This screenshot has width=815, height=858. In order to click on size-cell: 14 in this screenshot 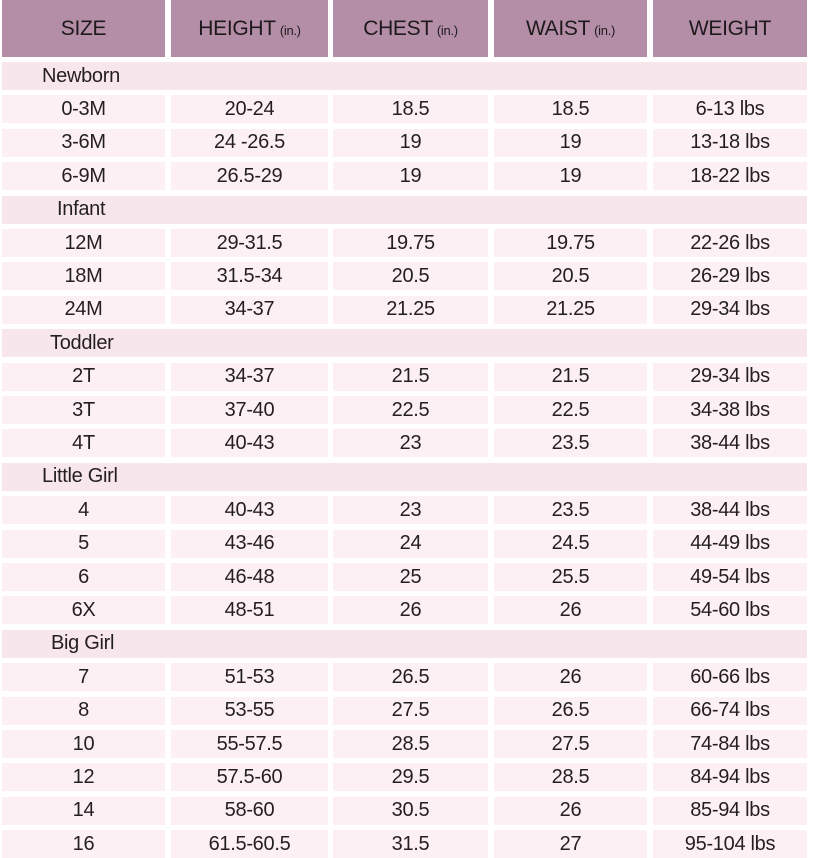, I will do `click(83, 810)`.